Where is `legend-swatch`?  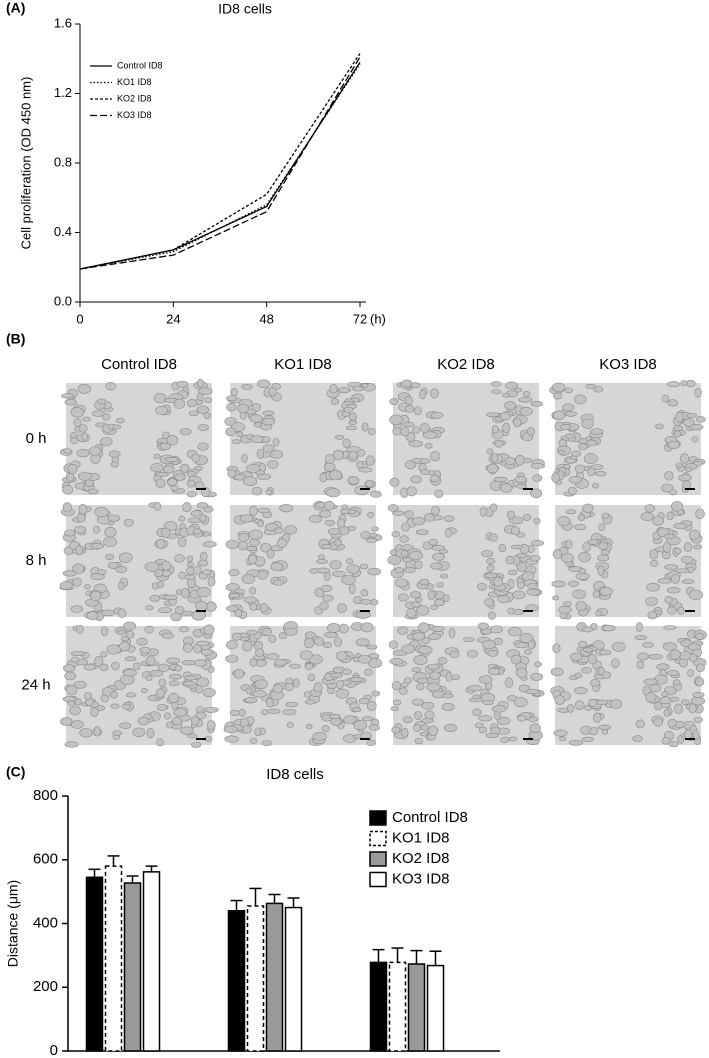
legend-swatch is located at coordinates (378, 818).